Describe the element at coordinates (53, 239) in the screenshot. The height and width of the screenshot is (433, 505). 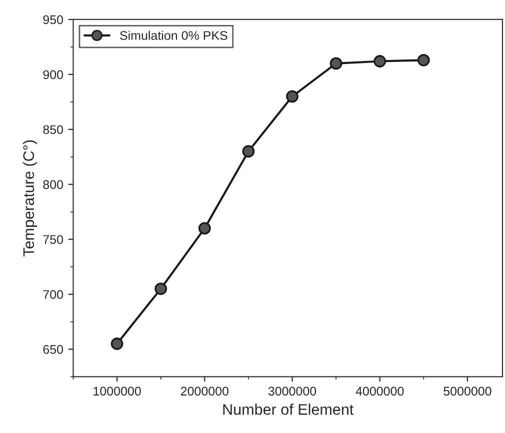
I see `y-tick-label: 750` at that location.